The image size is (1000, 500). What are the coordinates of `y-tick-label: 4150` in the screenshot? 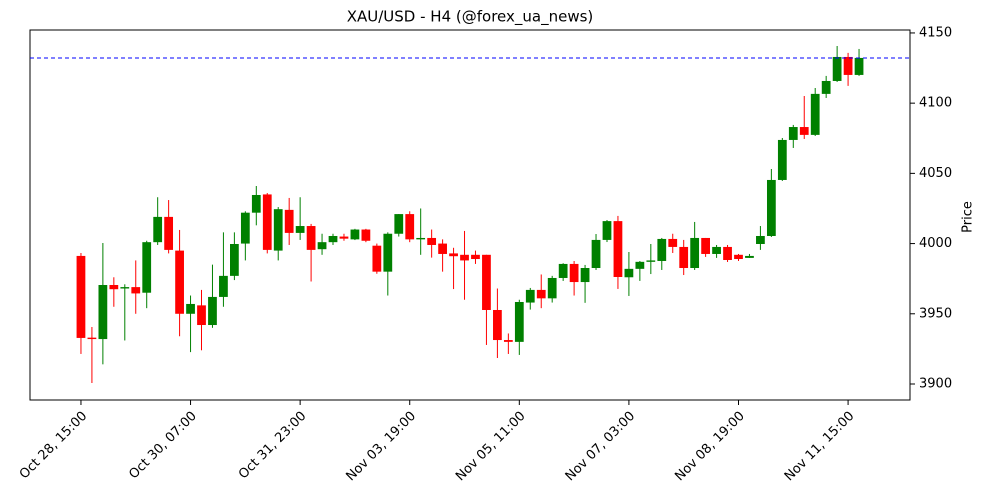 It's located at (935, 32).